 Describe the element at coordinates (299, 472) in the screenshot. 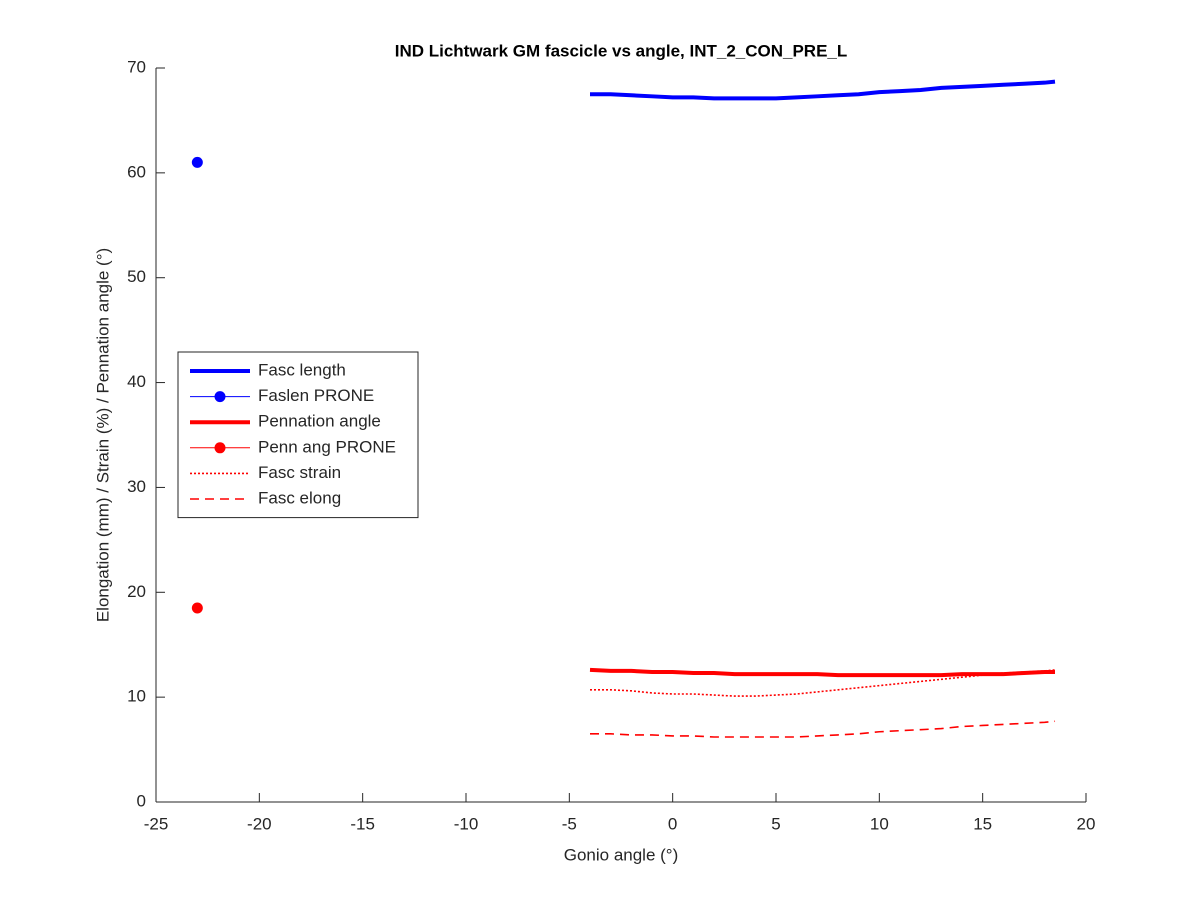

I see `legend-label: Fasc strain` at that location.